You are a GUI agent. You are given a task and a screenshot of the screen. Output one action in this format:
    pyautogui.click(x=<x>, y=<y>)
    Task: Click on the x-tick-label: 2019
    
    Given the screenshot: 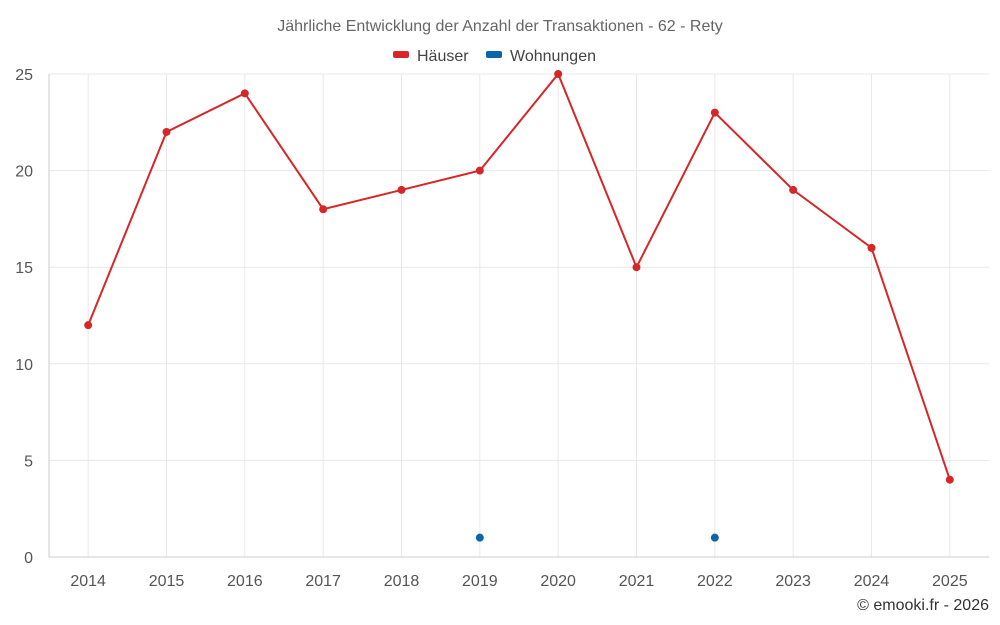 What is the action you would take?
    pyautogui.click(x=480, y=581)
    